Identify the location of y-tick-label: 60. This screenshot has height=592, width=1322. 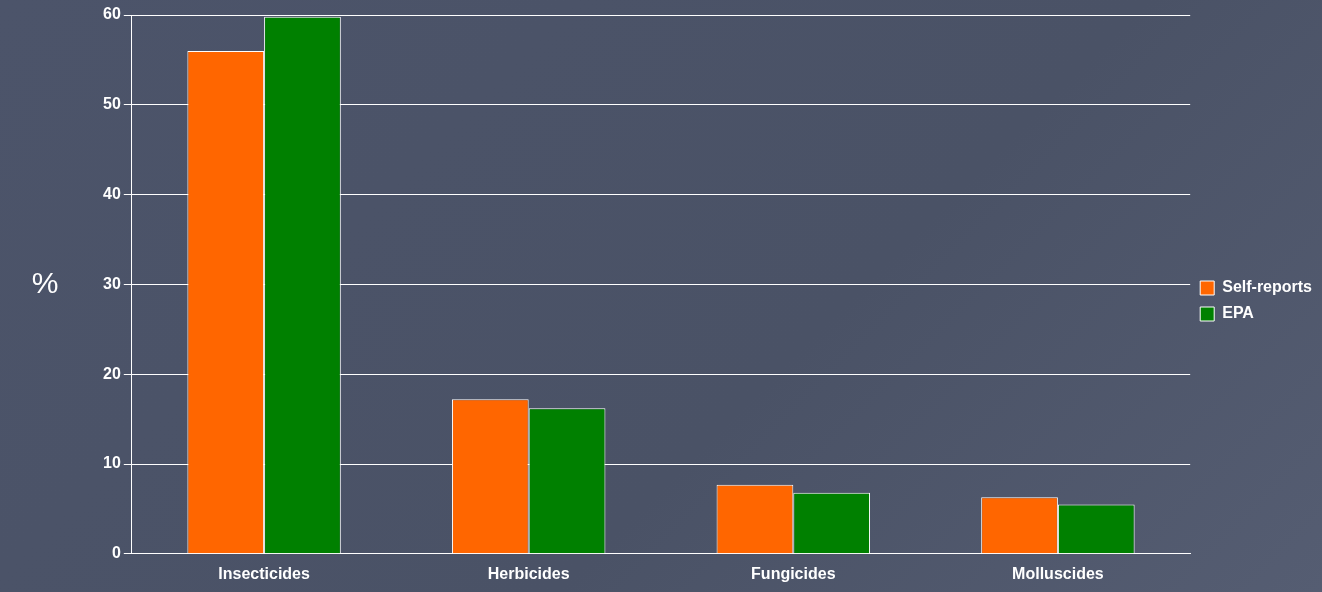
(112, 14).